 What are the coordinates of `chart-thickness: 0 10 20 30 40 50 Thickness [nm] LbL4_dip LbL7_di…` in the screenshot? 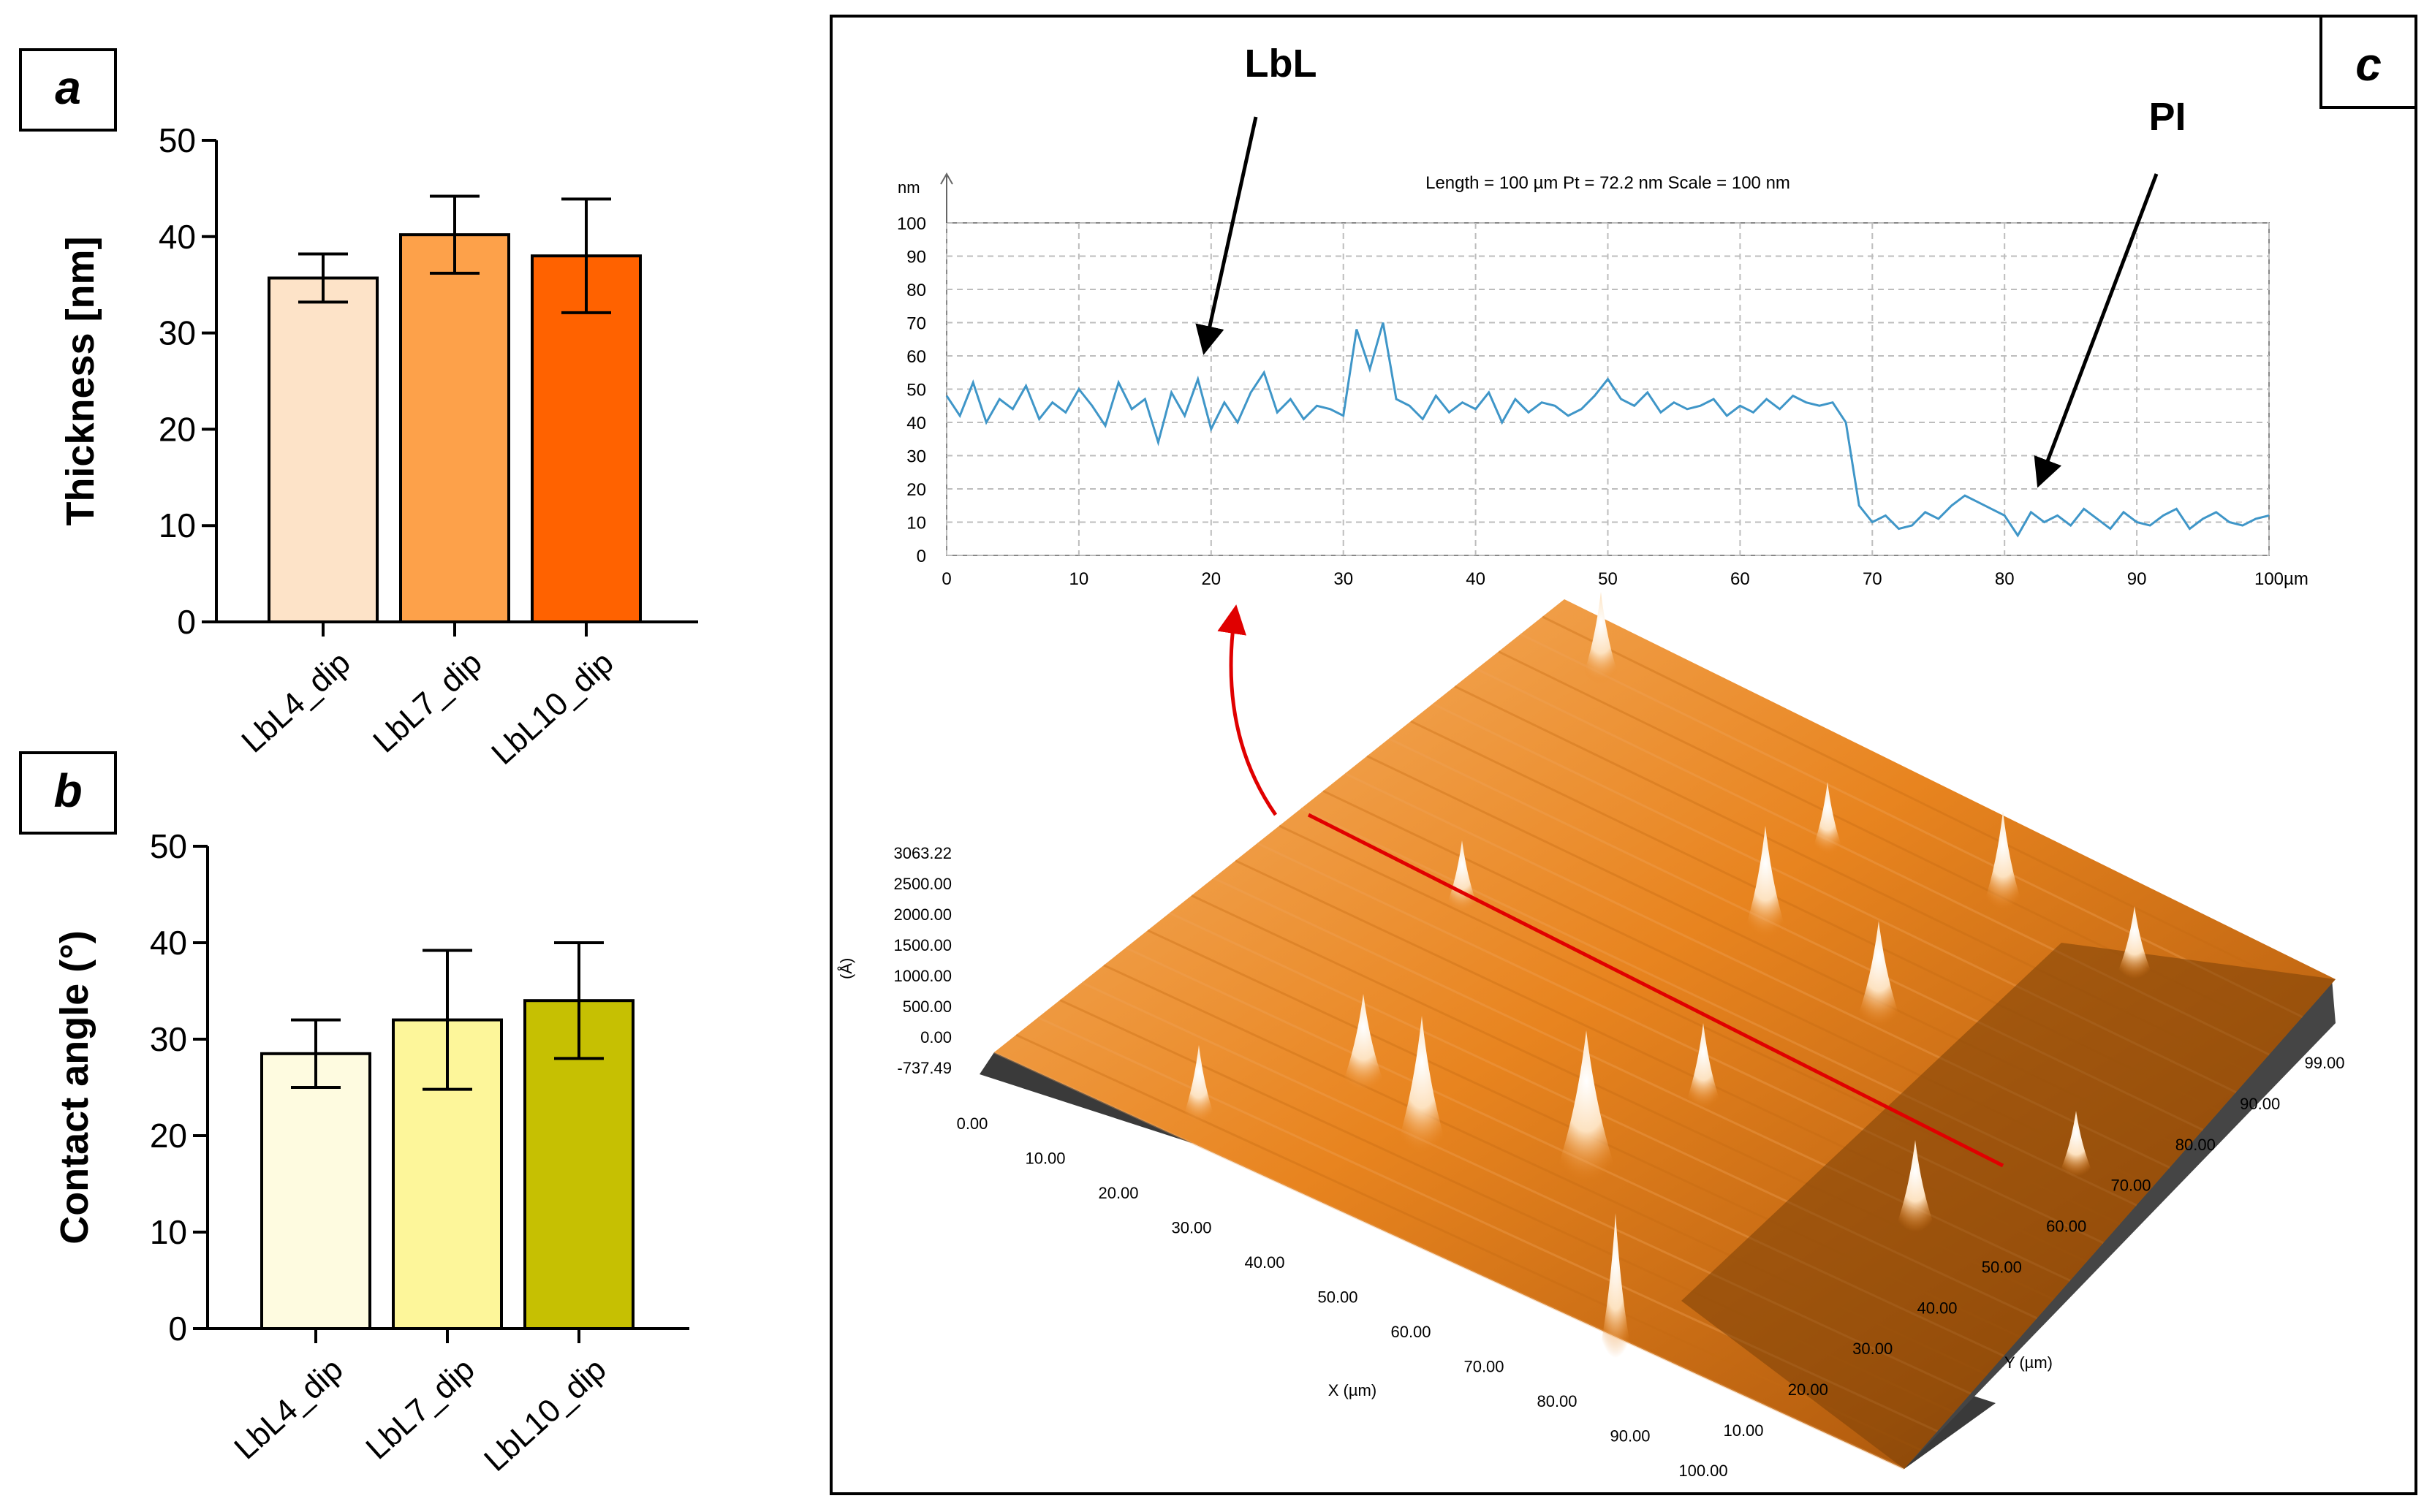 It's located at (378, 446).